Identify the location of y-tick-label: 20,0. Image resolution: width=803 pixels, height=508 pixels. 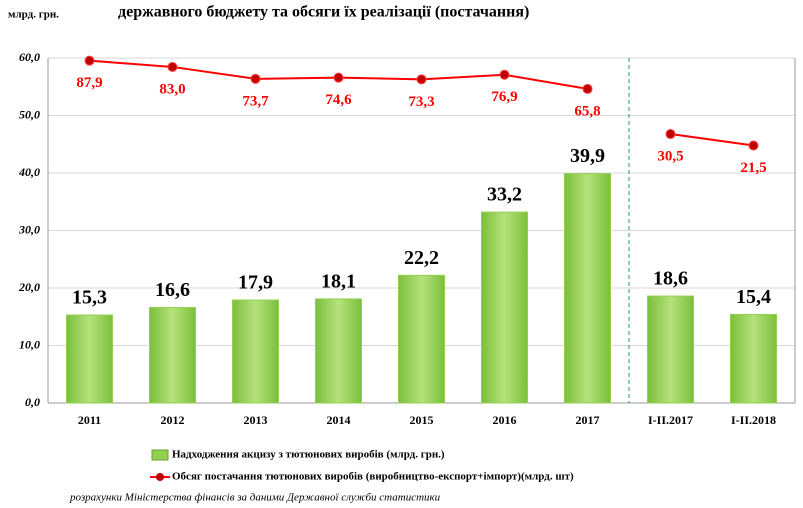
(29, 287).